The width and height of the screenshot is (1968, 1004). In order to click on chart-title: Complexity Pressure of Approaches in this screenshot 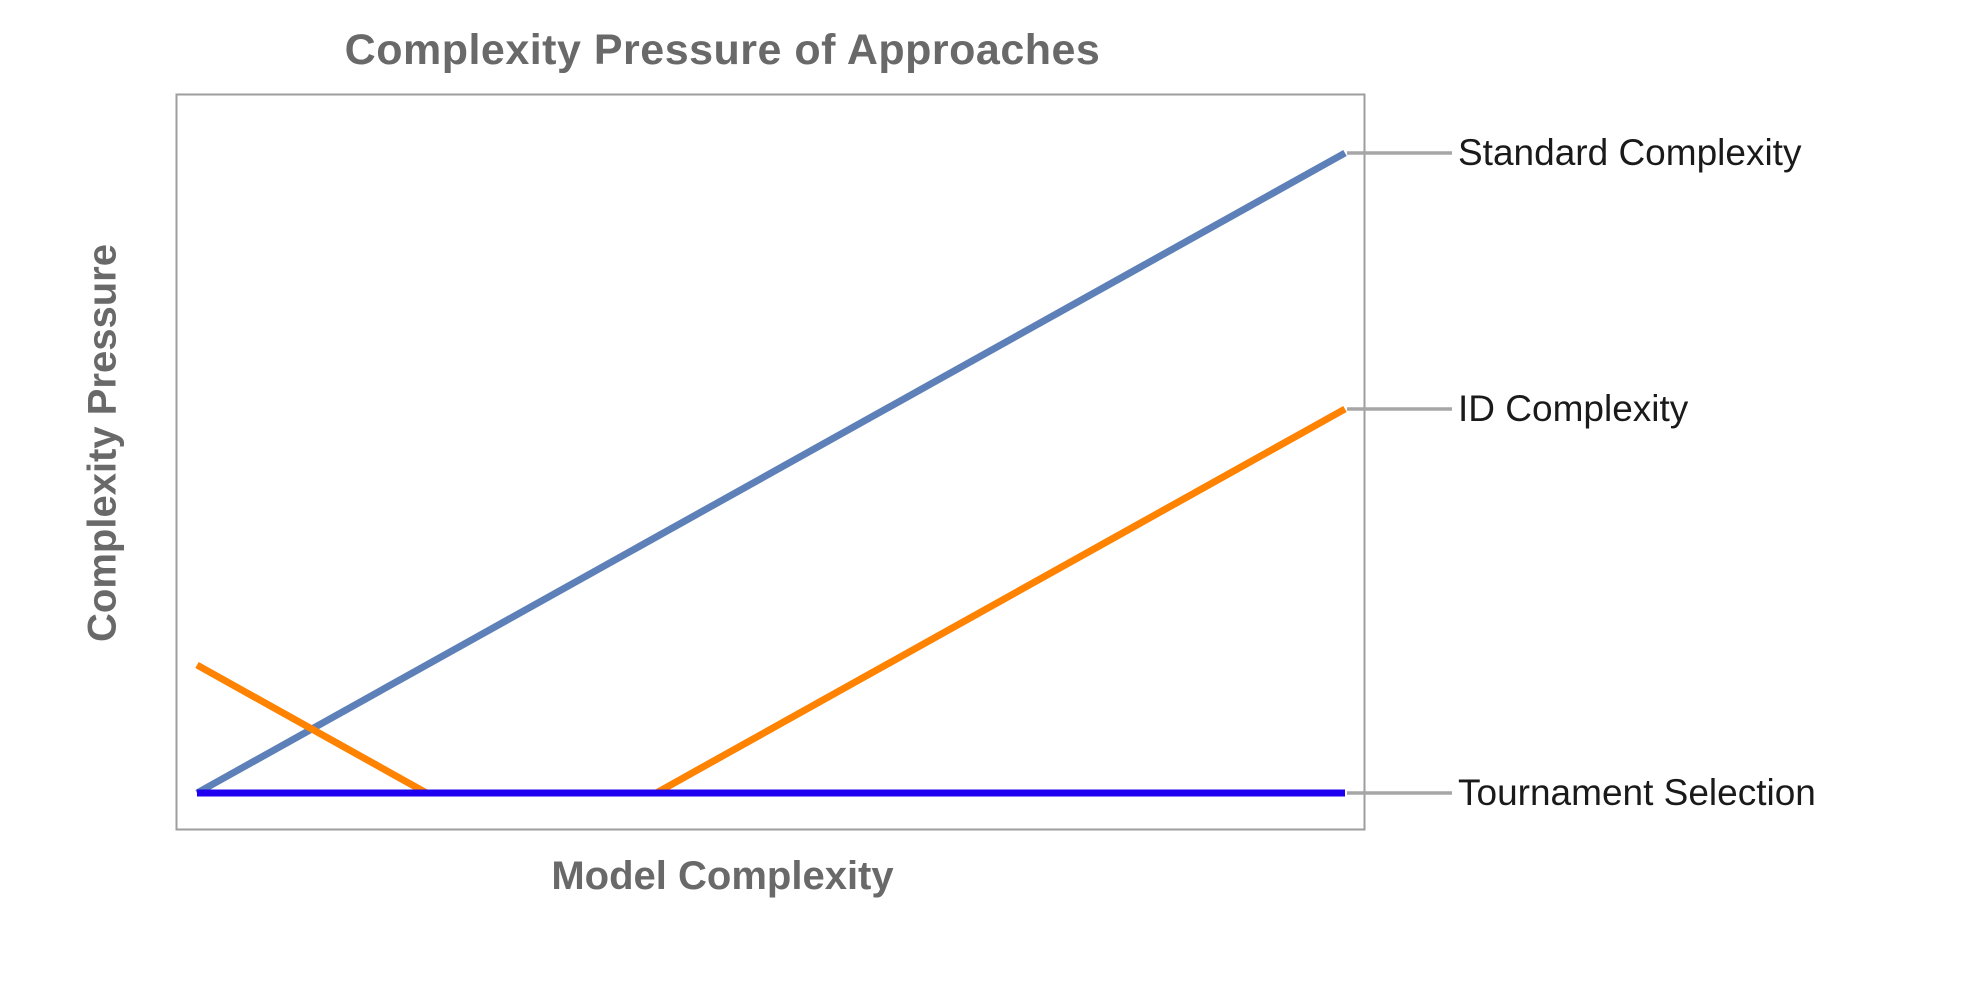, I will do `click(722, 50)`.